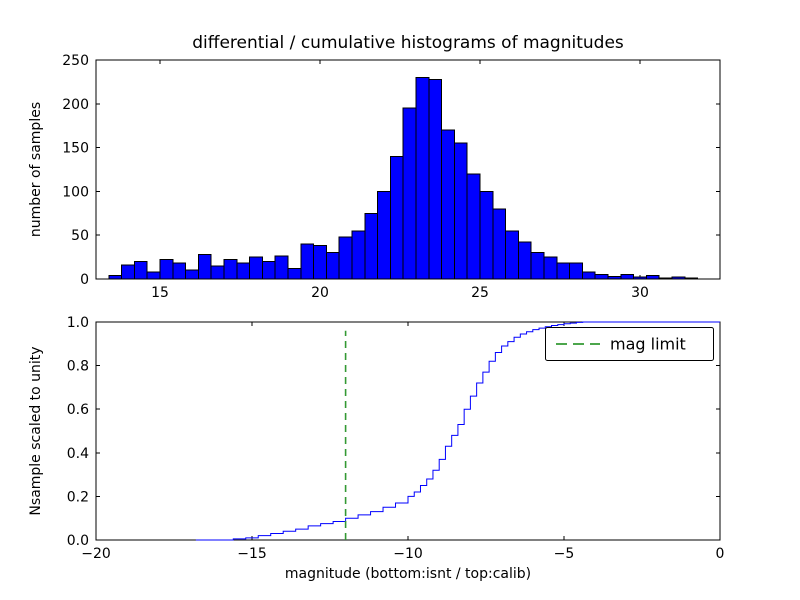  Describe the element at coordinates (78, 454) in the screenshot. I see `y-tick-label: 0.4` at that location.